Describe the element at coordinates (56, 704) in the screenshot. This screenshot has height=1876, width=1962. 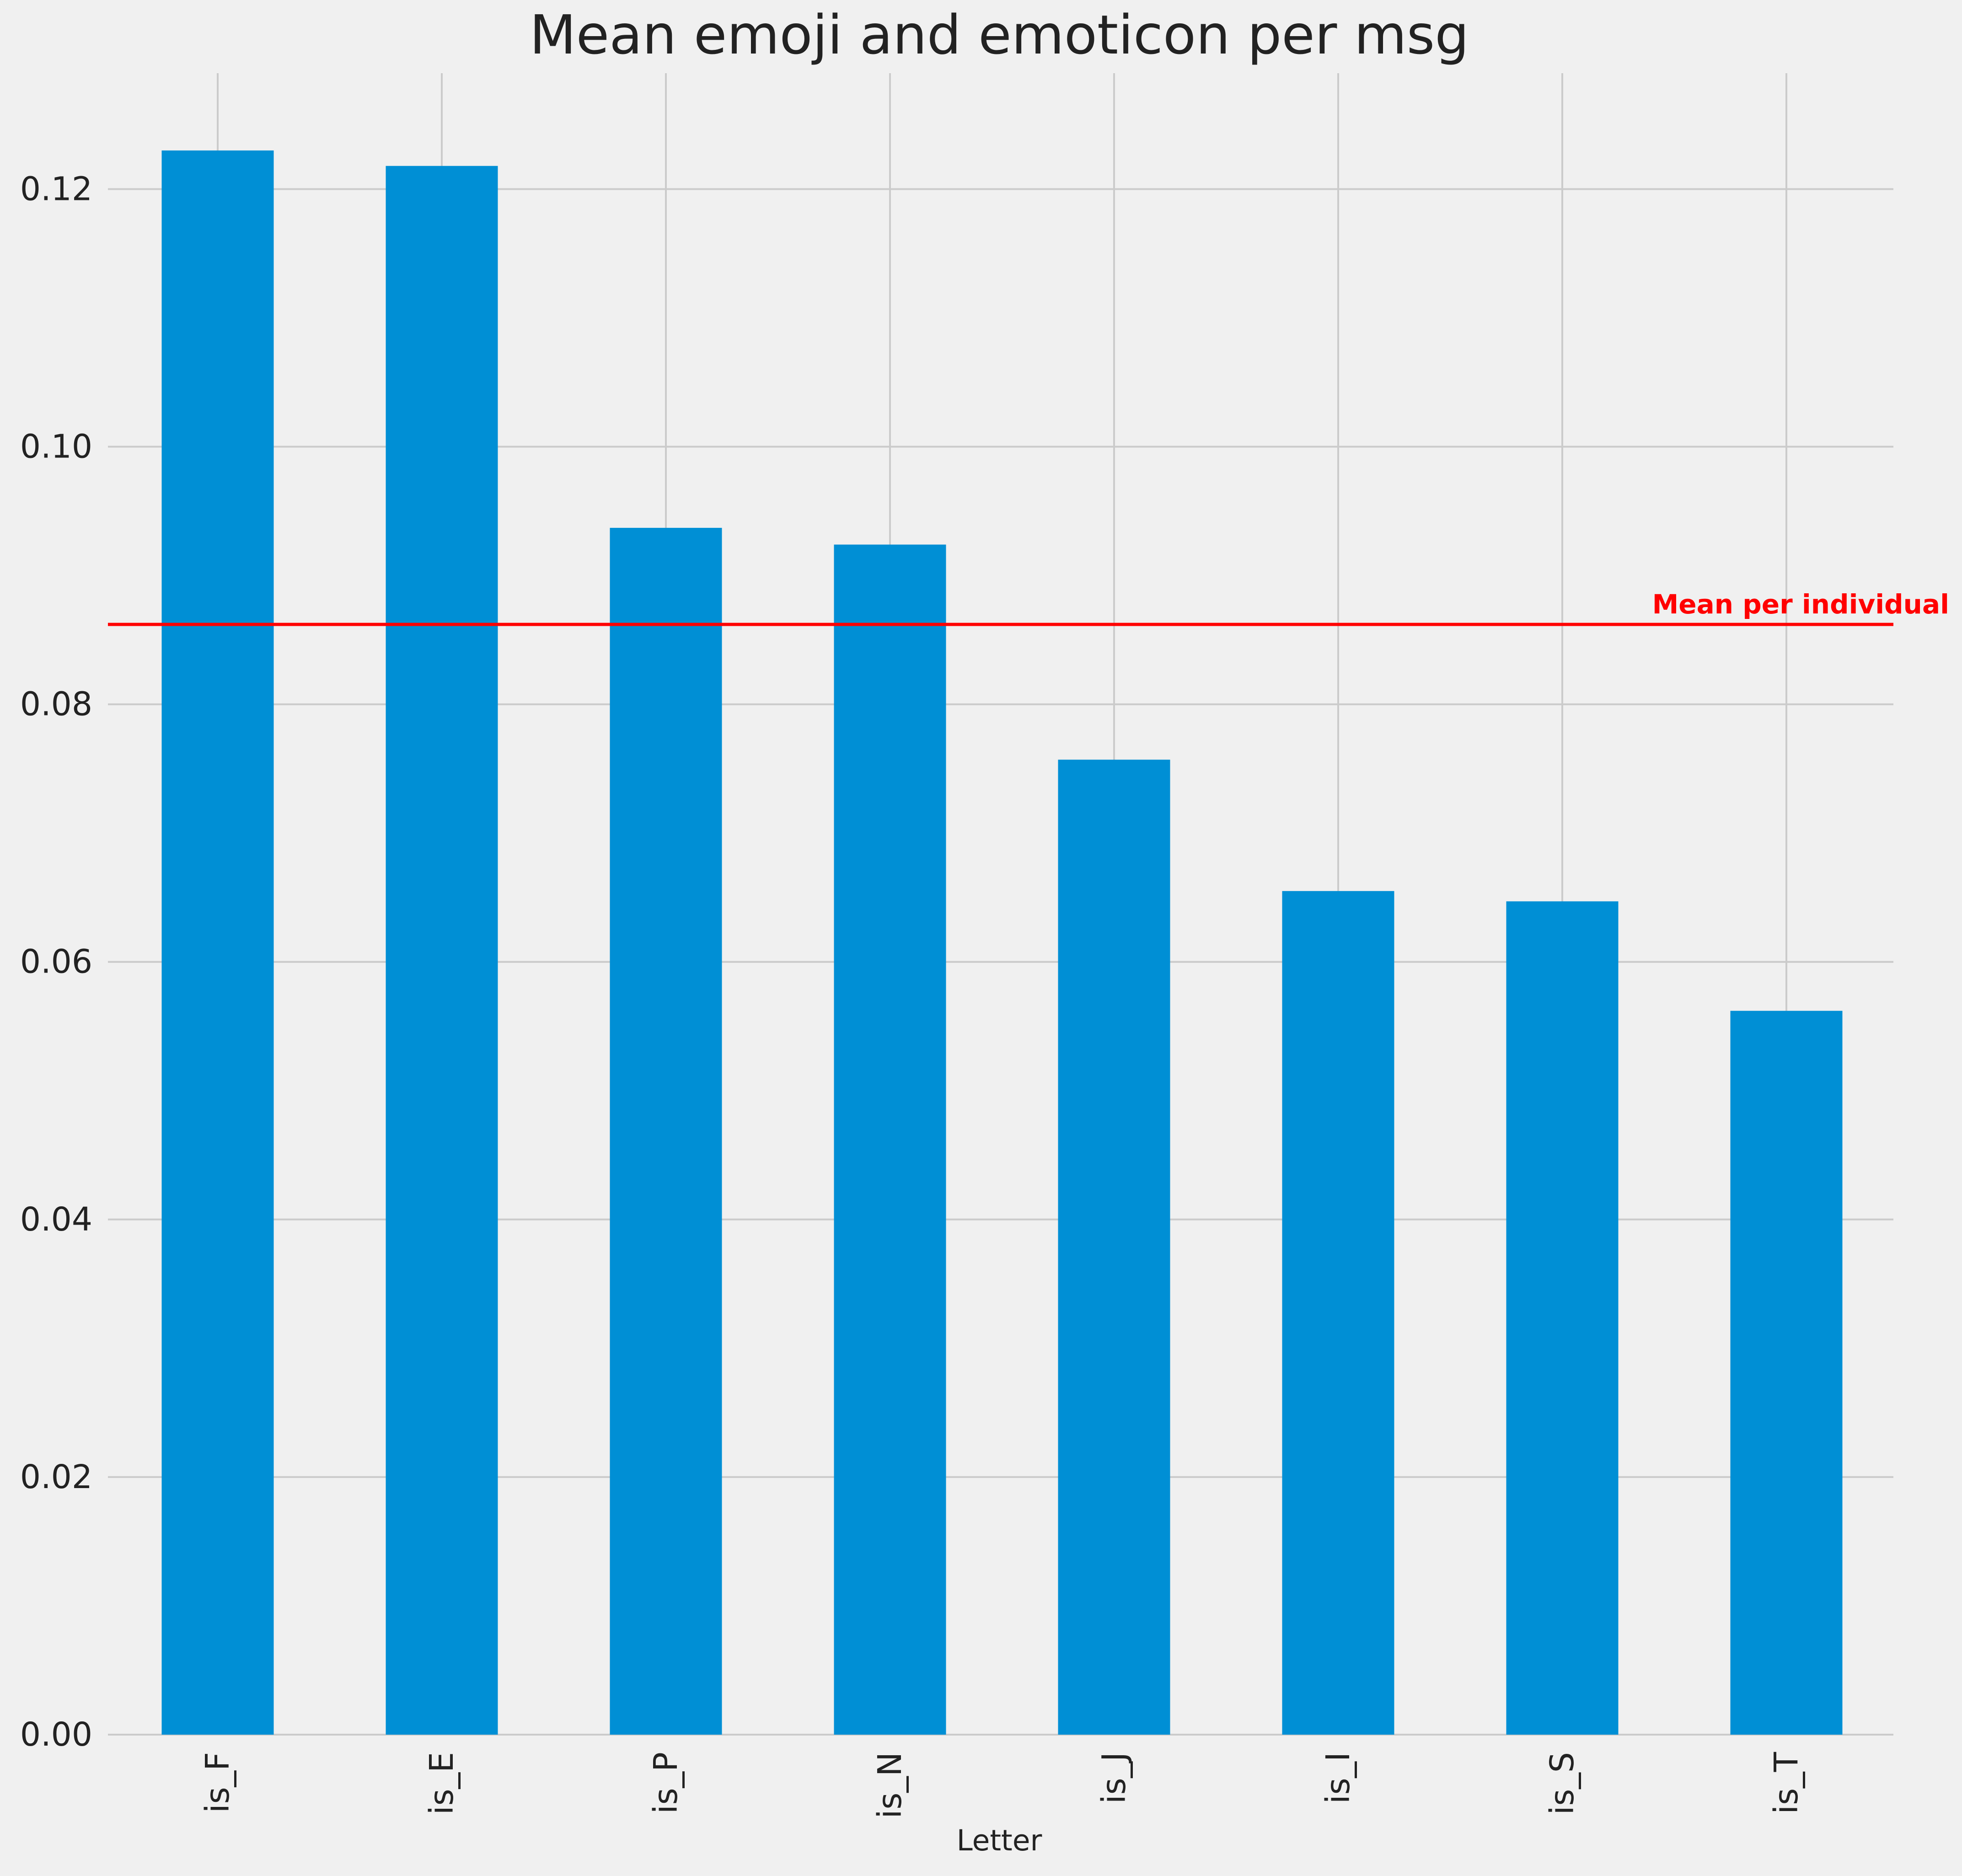
I see `y-tick-label: 0.08` at that location.